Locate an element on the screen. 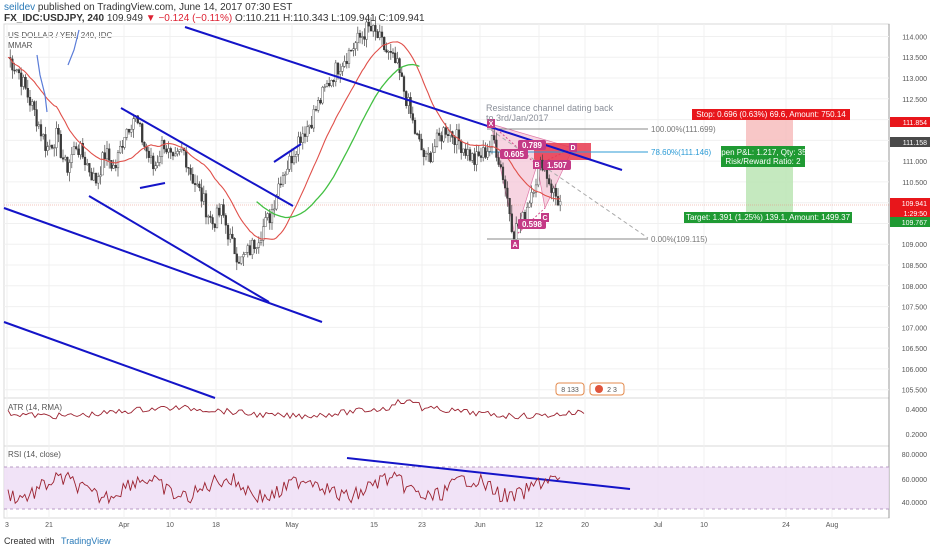  stop-label-bg is located at coordinates (771, 114).